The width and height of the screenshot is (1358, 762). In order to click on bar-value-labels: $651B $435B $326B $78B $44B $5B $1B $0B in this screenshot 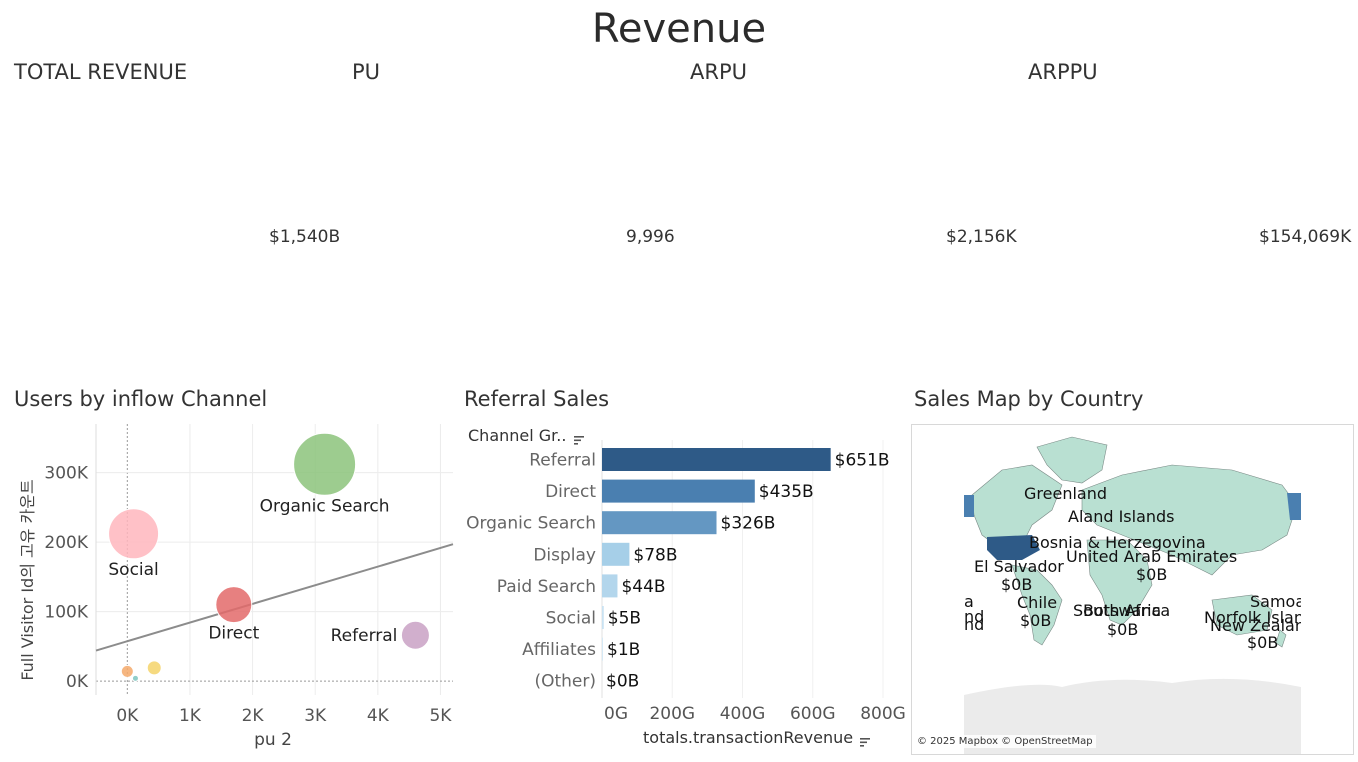, I will do `click(748, 571)`.